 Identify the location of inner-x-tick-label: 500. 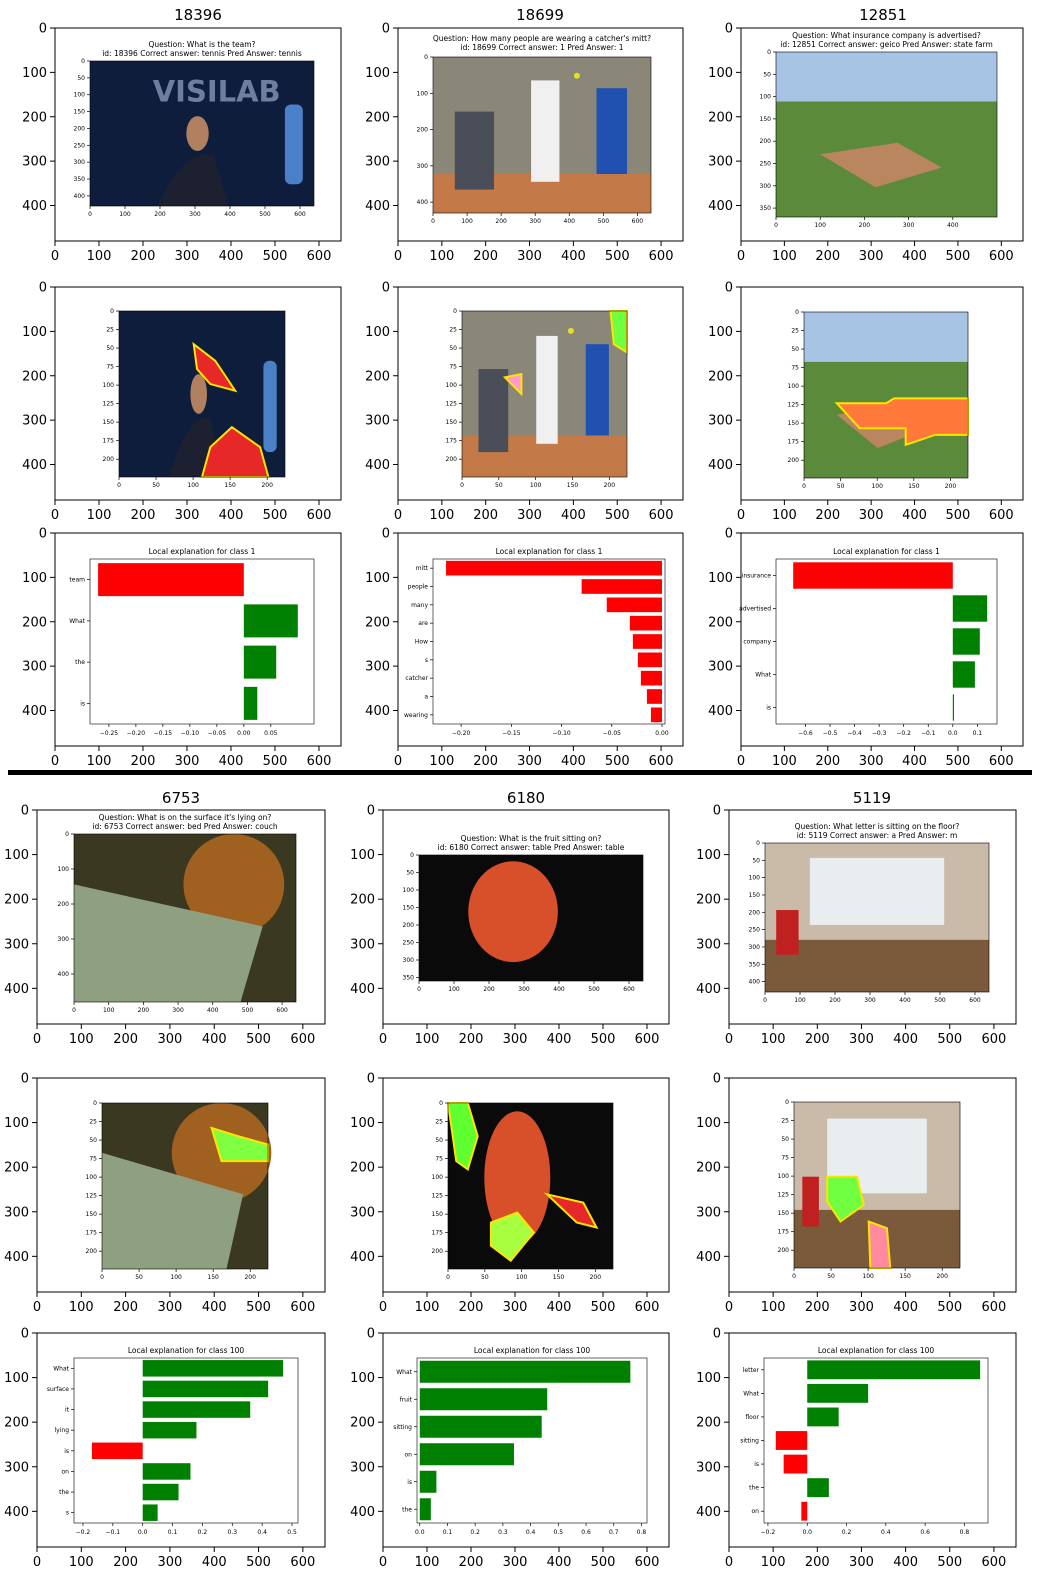
(248, 1010).